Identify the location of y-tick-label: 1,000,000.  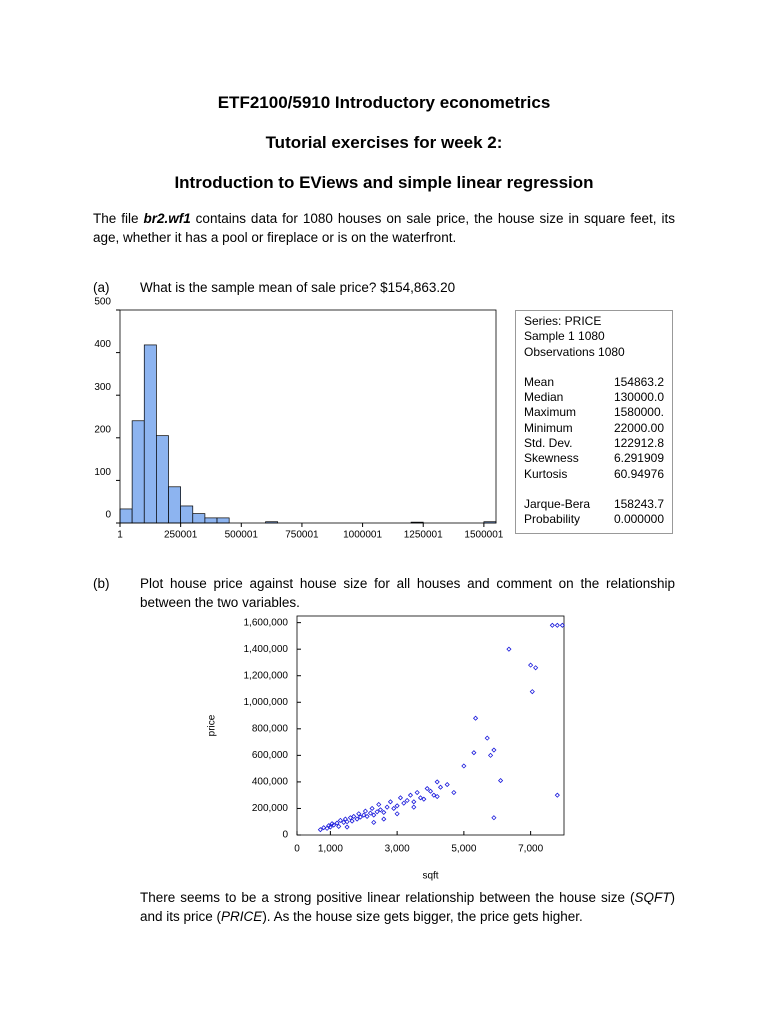
(266, 702).